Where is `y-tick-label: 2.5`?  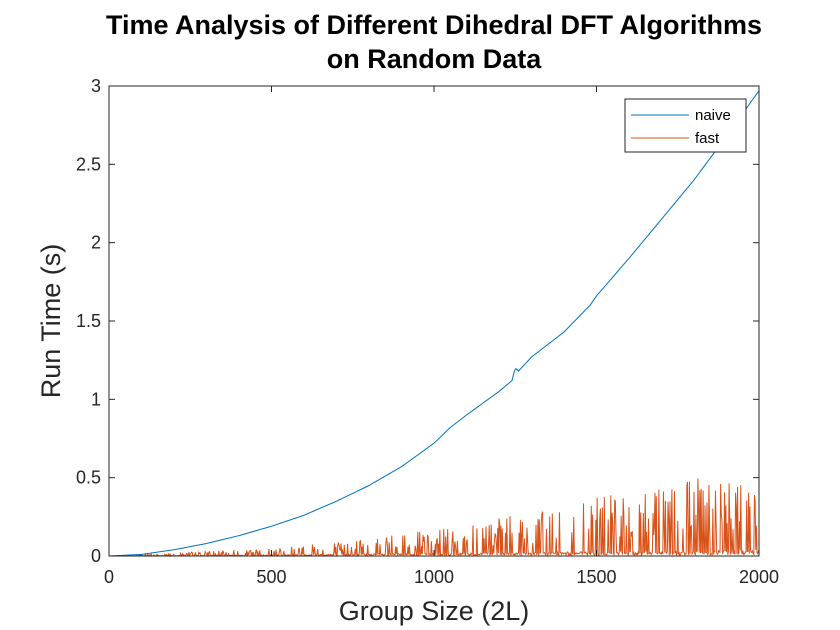
y-tick-label: 2.5 is located at coordinates (88, 164).